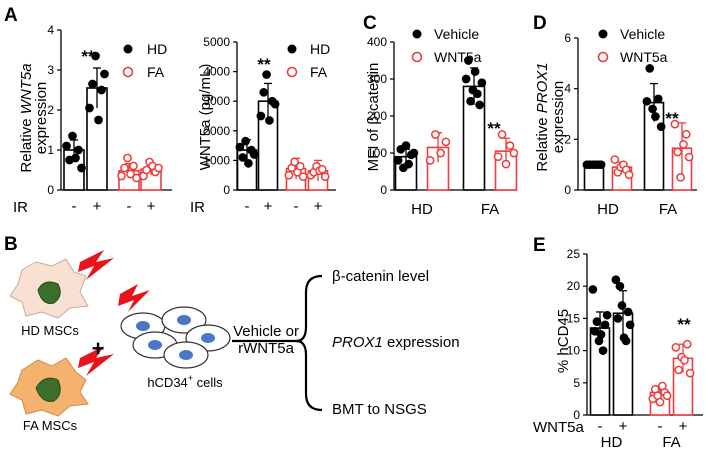 The height and width of the screenshot is (456, 709). I want to click on chart-a1-y-tick-label: 4, so click(50, 30).